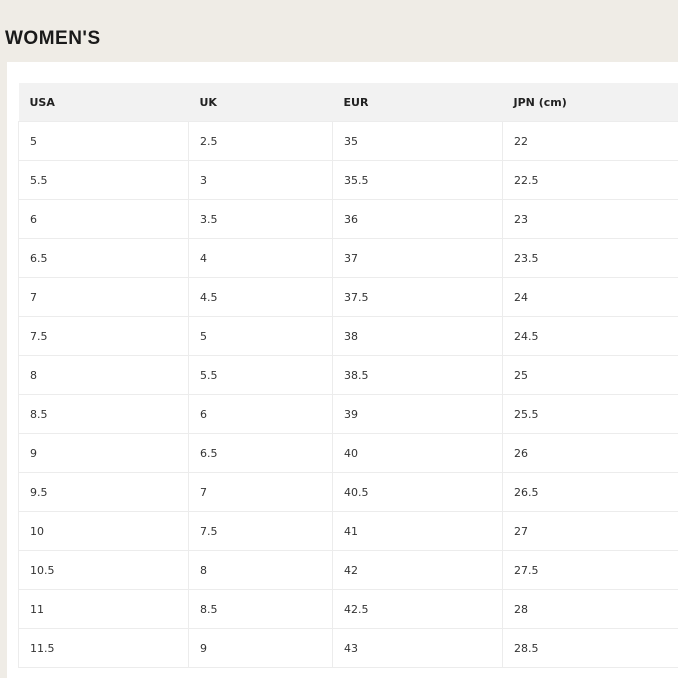 The width and height of the screenshot is (678, 678). Describe the element at coordinates (260, 648) in the screenshot. I see `cell-uk: 9` at that location.